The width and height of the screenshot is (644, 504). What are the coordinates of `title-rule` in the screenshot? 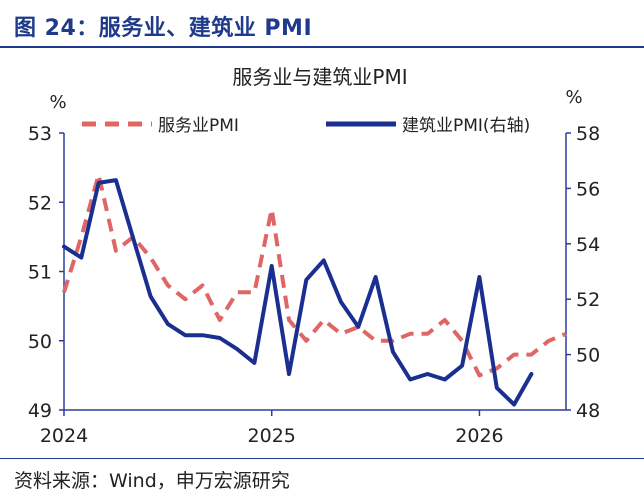 It's located at (322, 47).